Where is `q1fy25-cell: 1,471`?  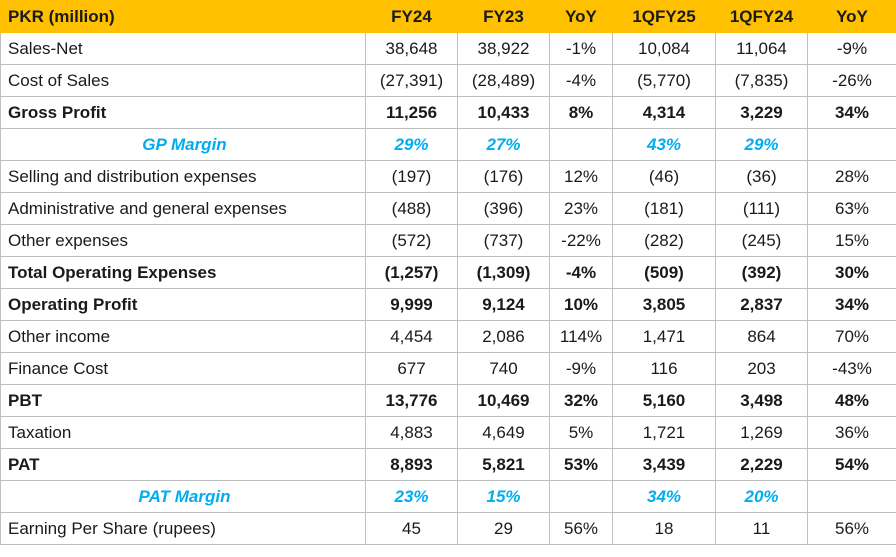 q1fy25-cell: 1,471 is located at coordinates (664, 336).